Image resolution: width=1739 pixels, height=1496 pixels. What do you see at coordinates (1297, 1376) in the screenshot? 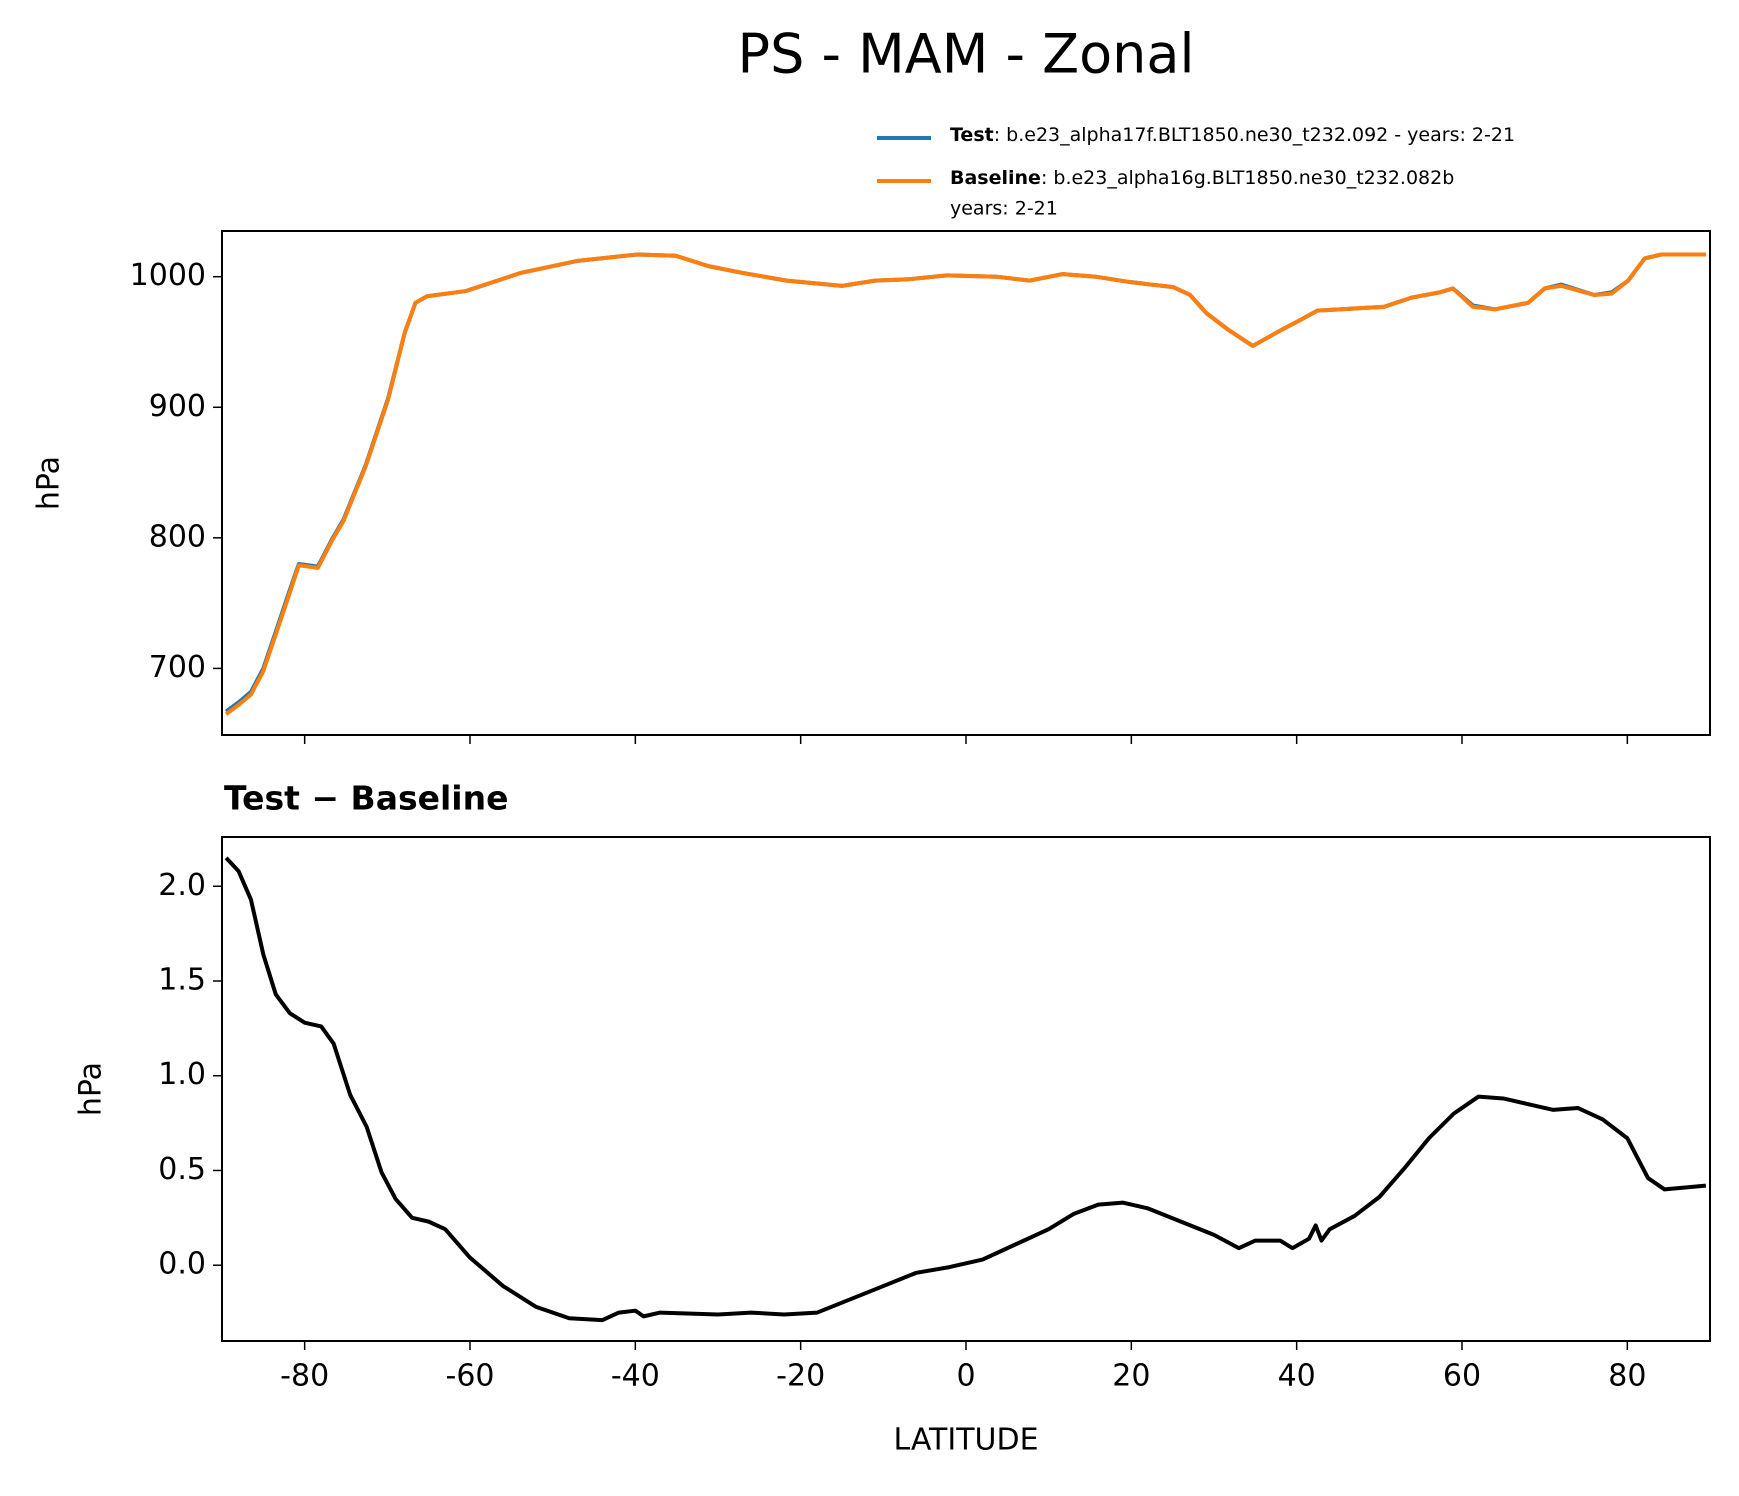
I see `x-tick-label: 40` at bounding box center [1297, 1376].